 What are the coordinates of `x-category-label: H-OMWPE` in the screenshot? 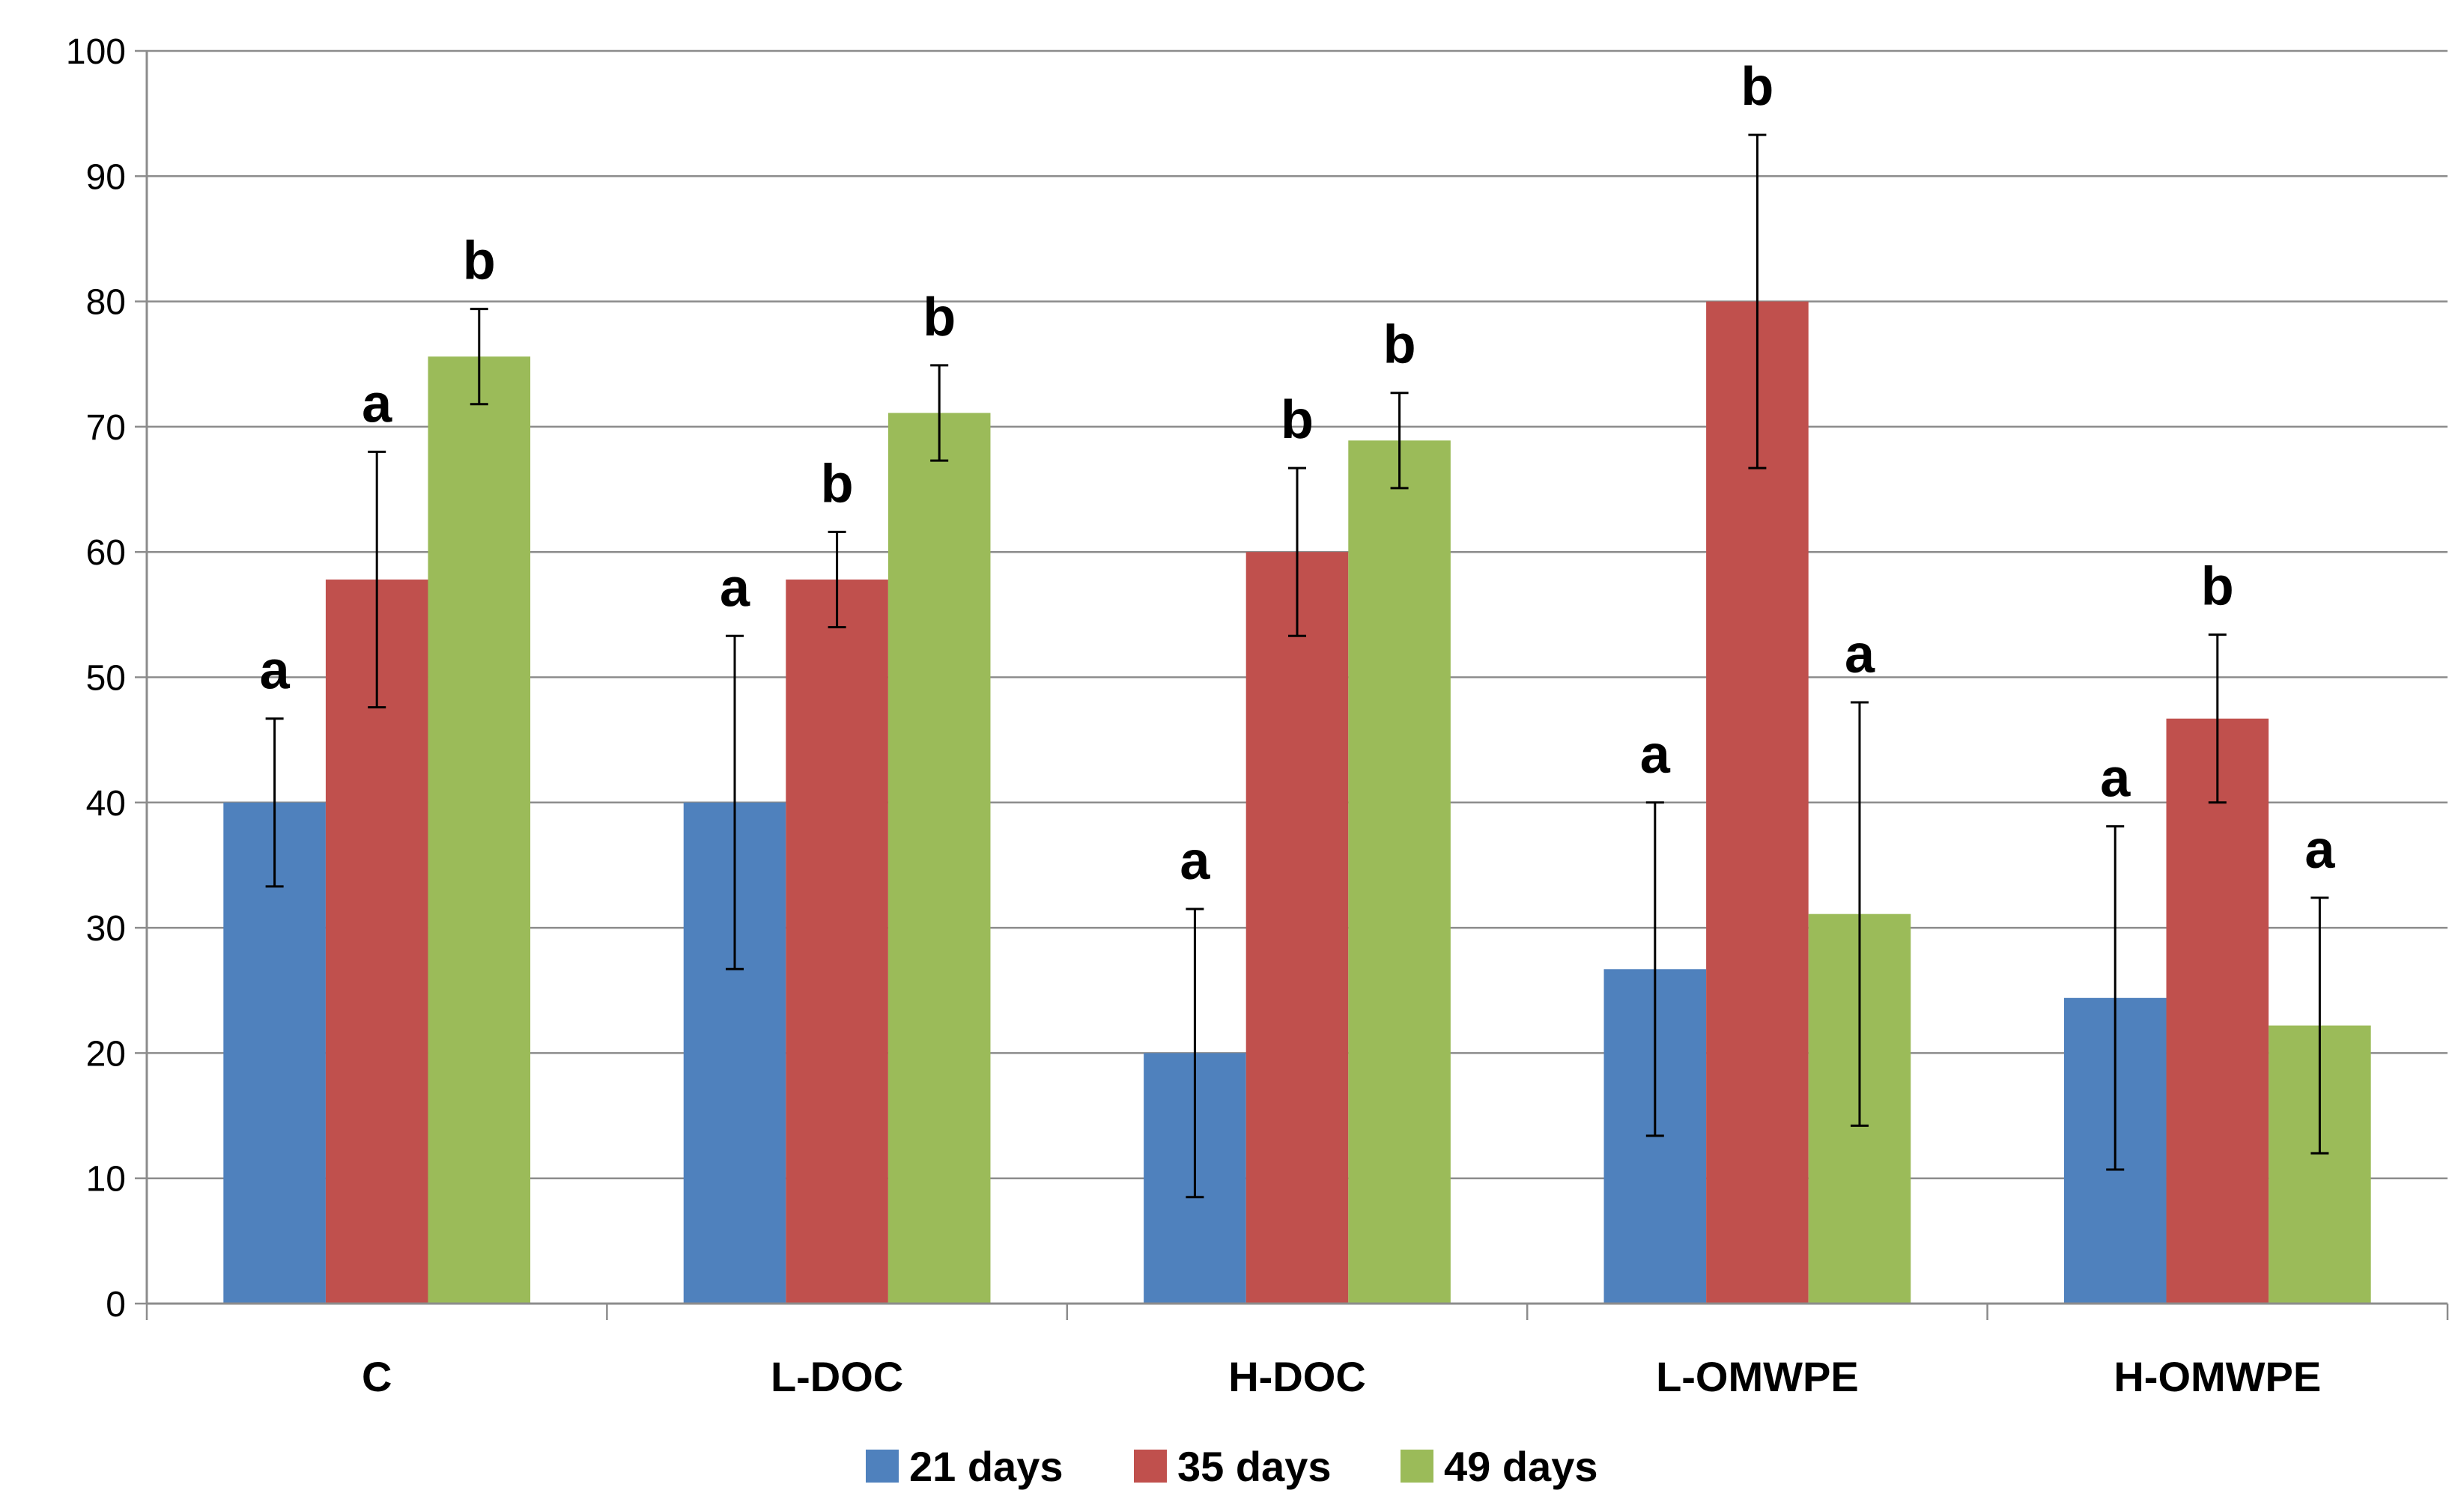 It's located at (2217, 1376).